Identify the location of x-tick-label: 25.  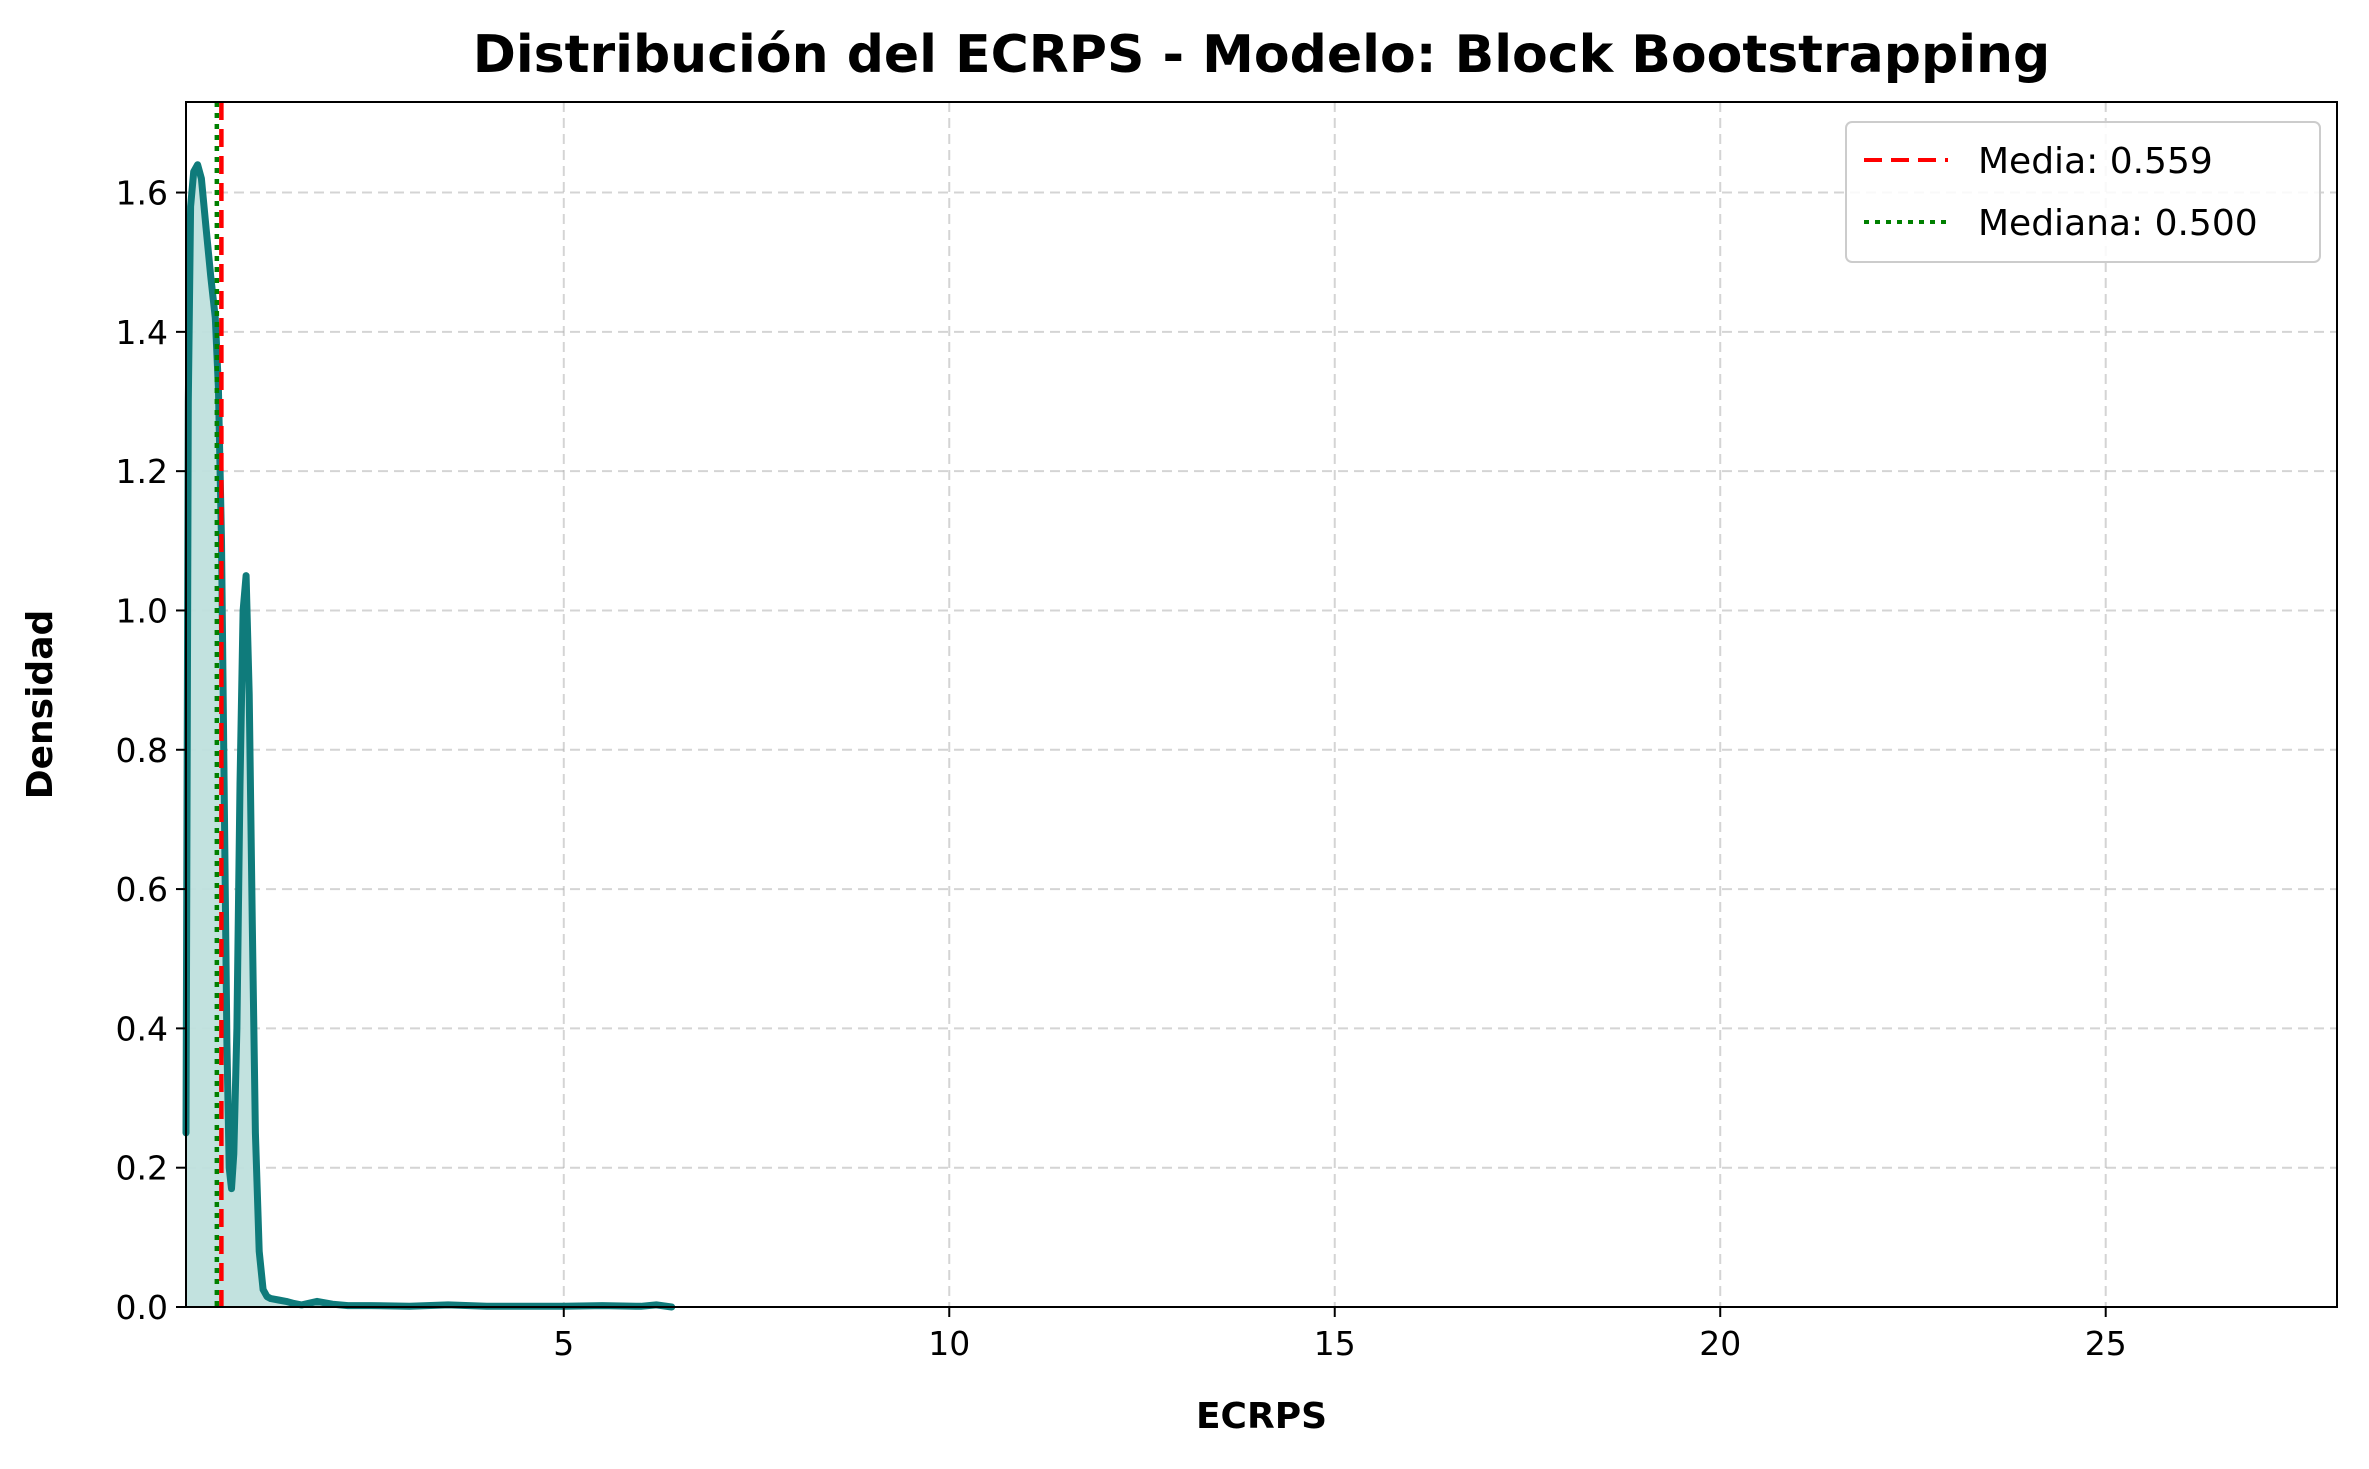
(2106, 1343).